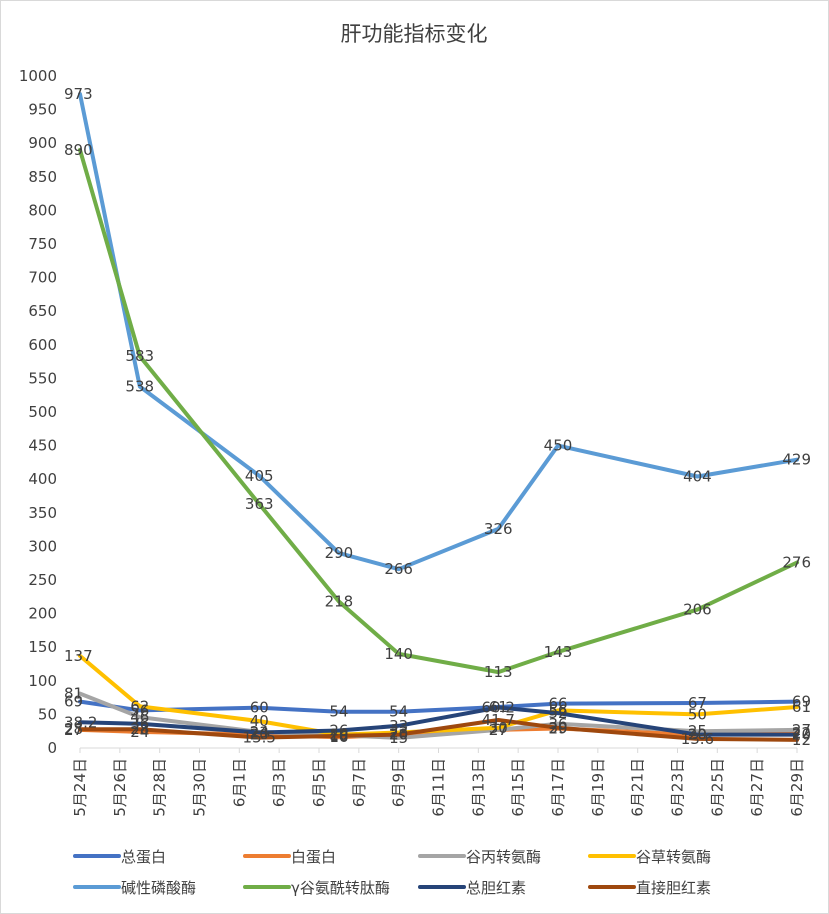 The image size is (829, 914). Describe the element at coordinates (139, 706) in the screenshot. I see `data-label: 62` at that location.